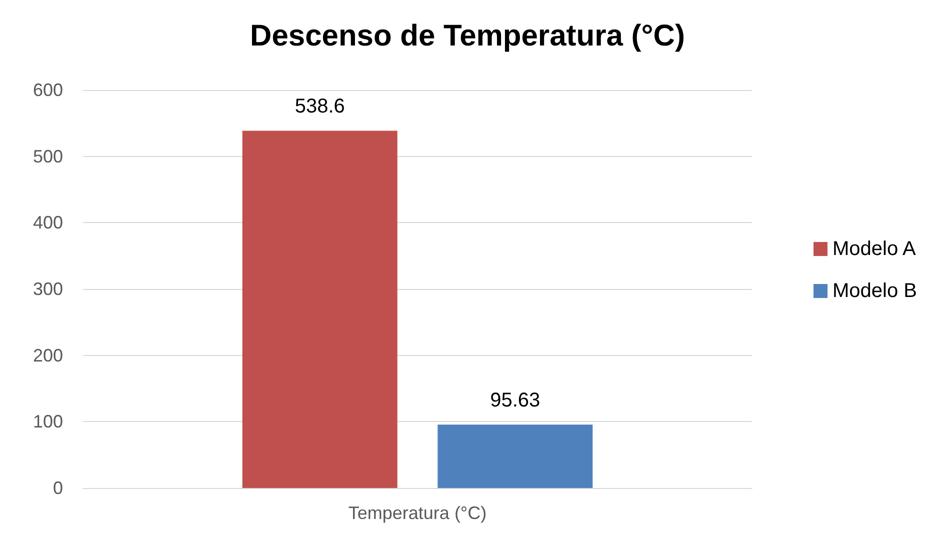 This screenshot has width=935, height=540. What do you see at coordinates (875, 291) in the screenshot?
I see `legend-label: Modelo B` at bounding box center [875, 291].